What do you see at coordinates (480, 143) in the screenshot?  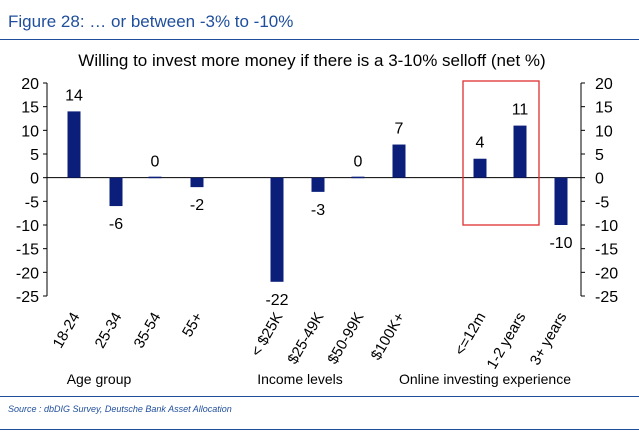 I see `data-label: 4` at bounding box center [480, 143].